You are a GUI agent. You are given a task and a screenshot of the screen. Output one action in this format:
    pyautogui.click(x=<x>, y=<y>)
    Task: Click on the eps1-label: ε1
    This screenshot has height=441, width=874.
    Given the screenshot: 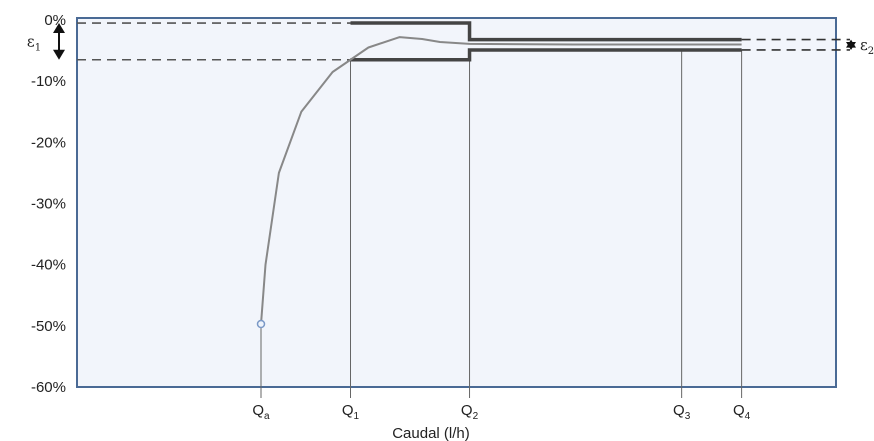 What is the action you would take?
    pyautogui.click(x=34, y=42)
    